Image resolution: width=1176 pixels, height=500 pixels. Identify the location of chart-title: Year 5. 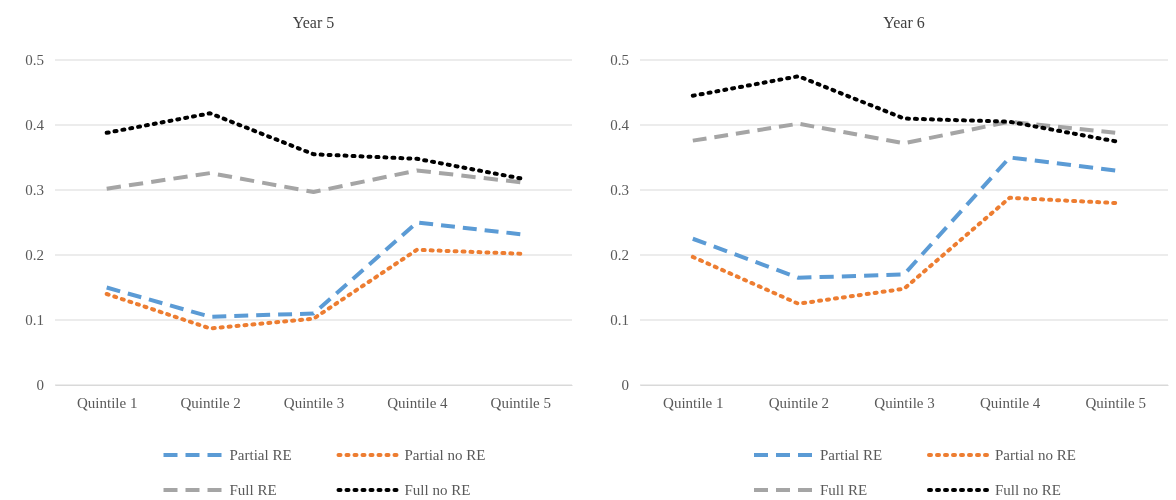
(313, 22).